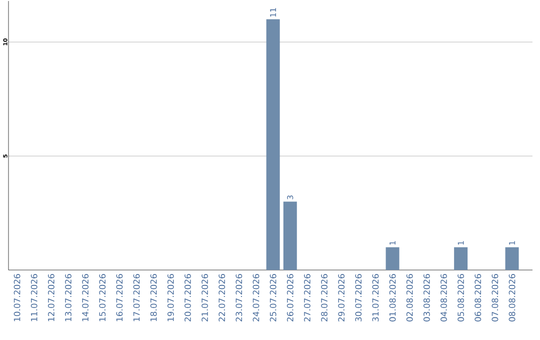  Describe the element at coordinates (512, 298) in the screenshot. I see `x-tick-label: 08.08.2026` at that location.